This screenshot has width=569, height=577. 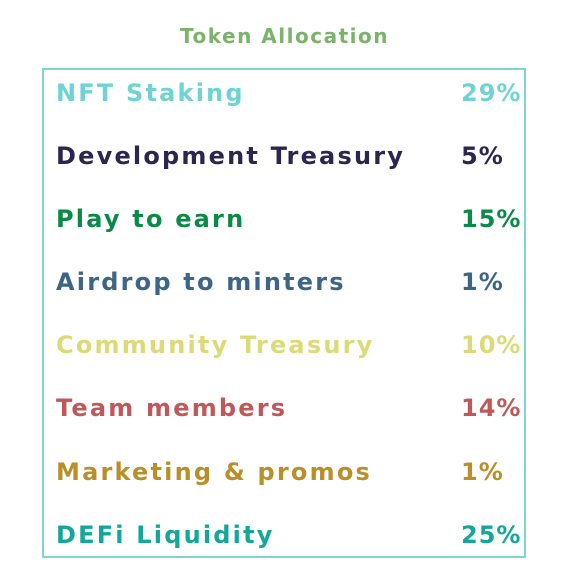 What do you see at coordinates (289, 93) in the screenshot?
I see `allocation-row-nft-staking: NFT Staking 29%` at bounding box center [289, 93].